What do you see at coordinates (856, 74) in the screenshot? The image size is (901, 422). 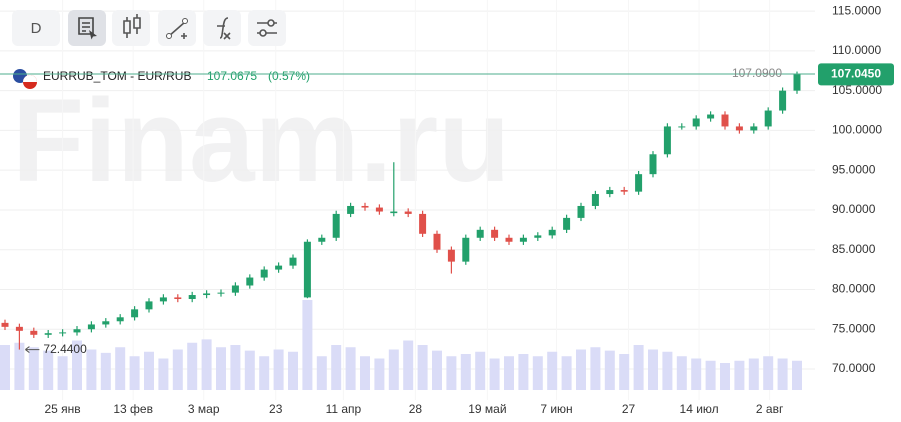 I see `last-price-badge` at bounding box center [856, 74].